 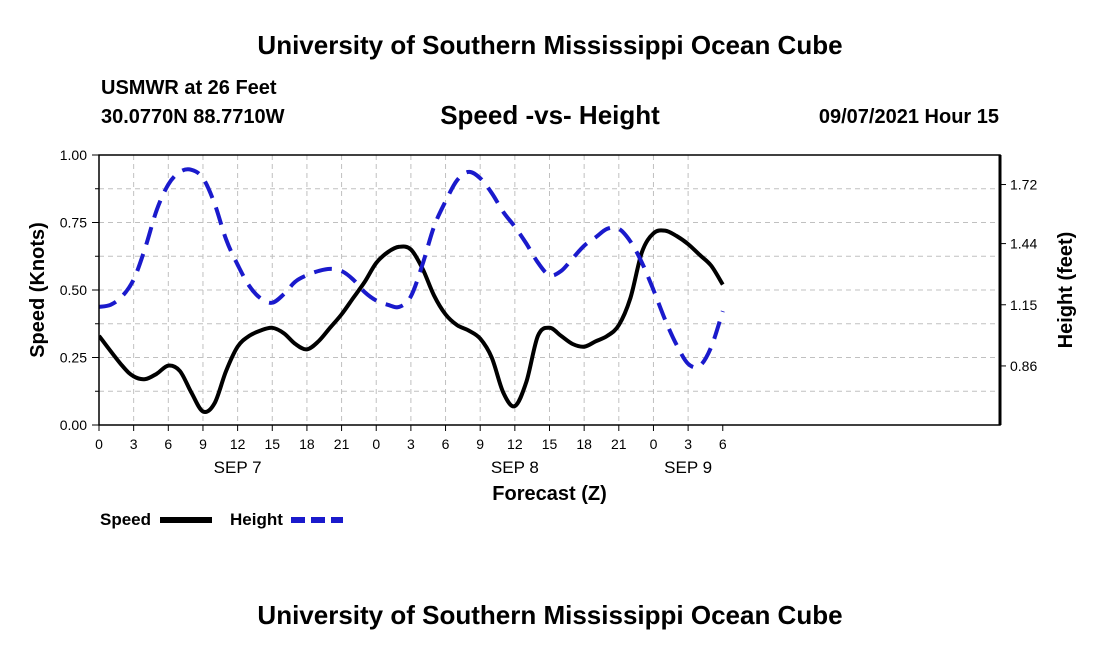 What do you see at coordinates (1023, 366) in the screenshot?
I see `y2-tick-label: 0.86` at bounding box center [1023, 366].